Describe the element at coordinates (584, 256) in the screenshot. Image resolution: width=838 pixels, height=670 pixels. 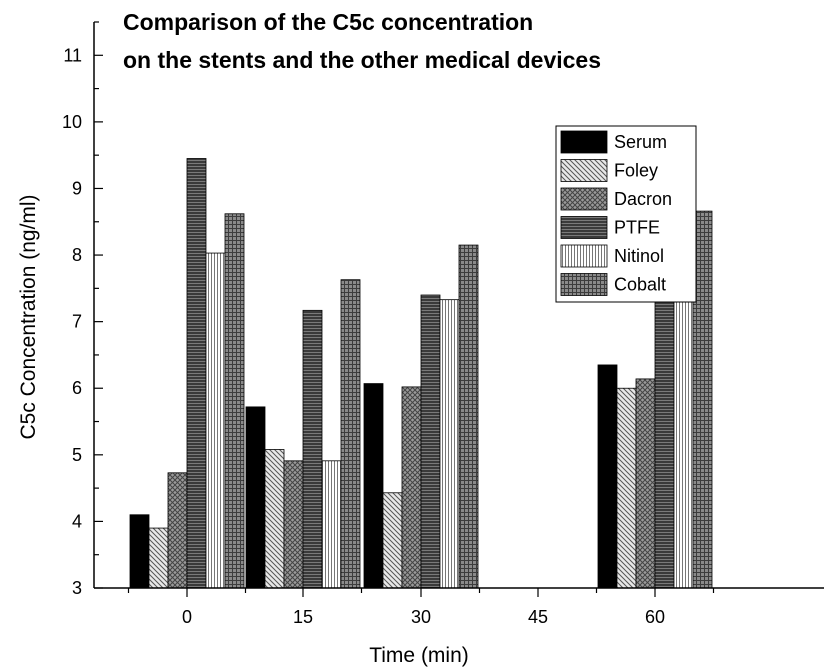
I see `legend-swatch-nitinol` at that location.